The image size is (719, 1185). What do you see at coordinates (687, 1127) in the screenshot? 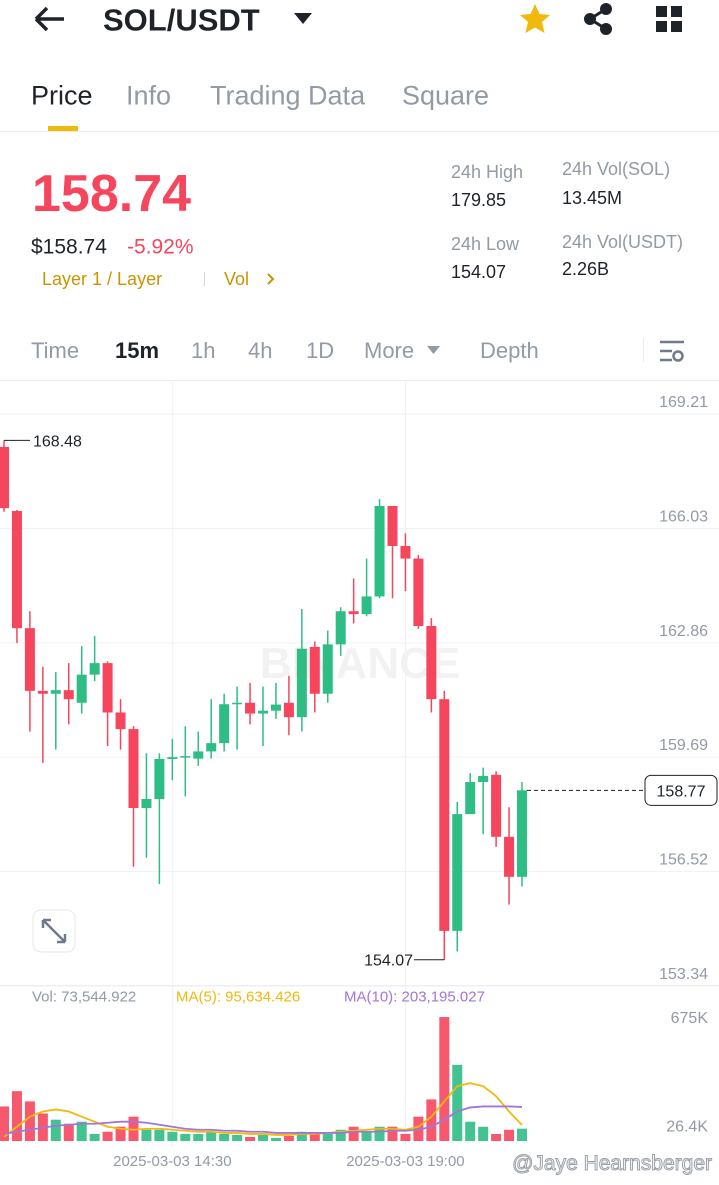
I see `v-tick-label: 26.4K` at bounding box center [687, 1127].